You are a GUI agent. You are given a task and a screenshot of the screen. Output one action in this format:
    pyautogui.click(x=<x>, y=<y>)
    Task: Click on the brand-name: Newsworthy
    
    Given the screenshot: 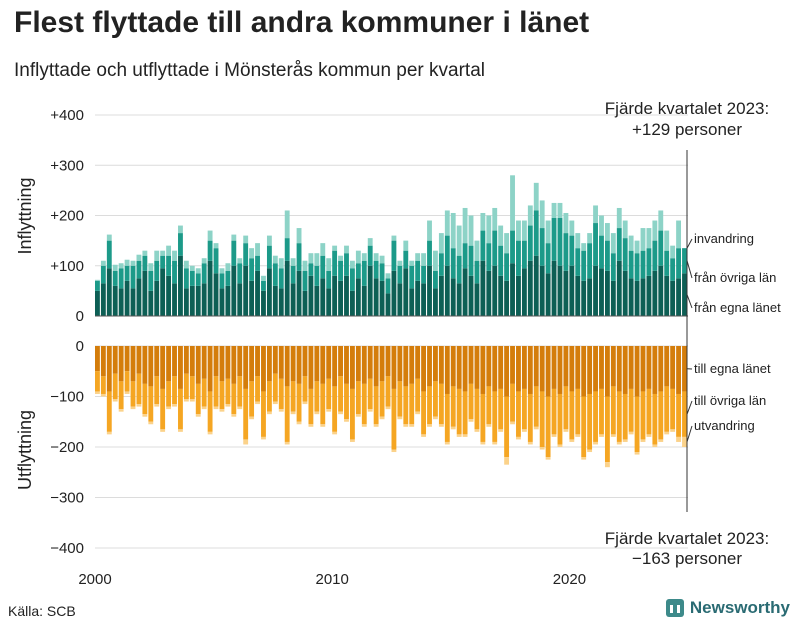 What is the action you would take?
    pyautogui.click(x=739, y=607)
    